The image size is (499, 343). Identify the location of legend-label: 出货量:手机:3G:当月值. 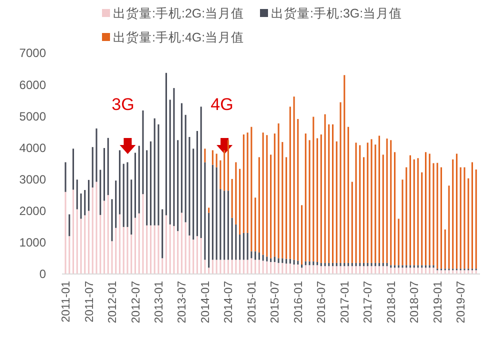
(336, 13).